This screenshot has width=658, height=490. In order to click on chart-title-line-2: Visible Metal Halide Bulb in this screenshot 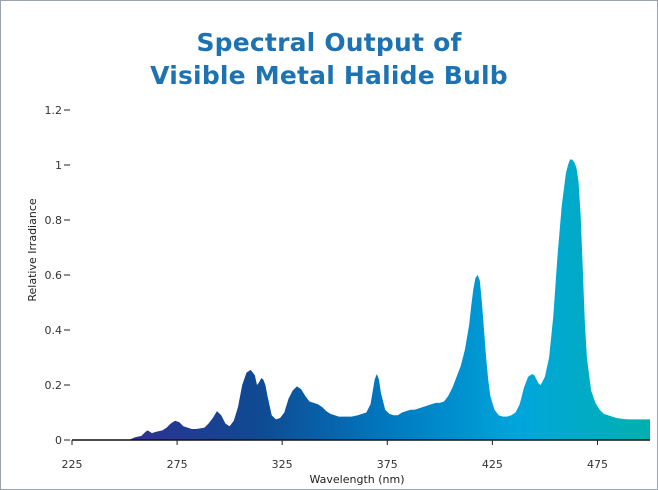, I will do `click(329, 75)`.